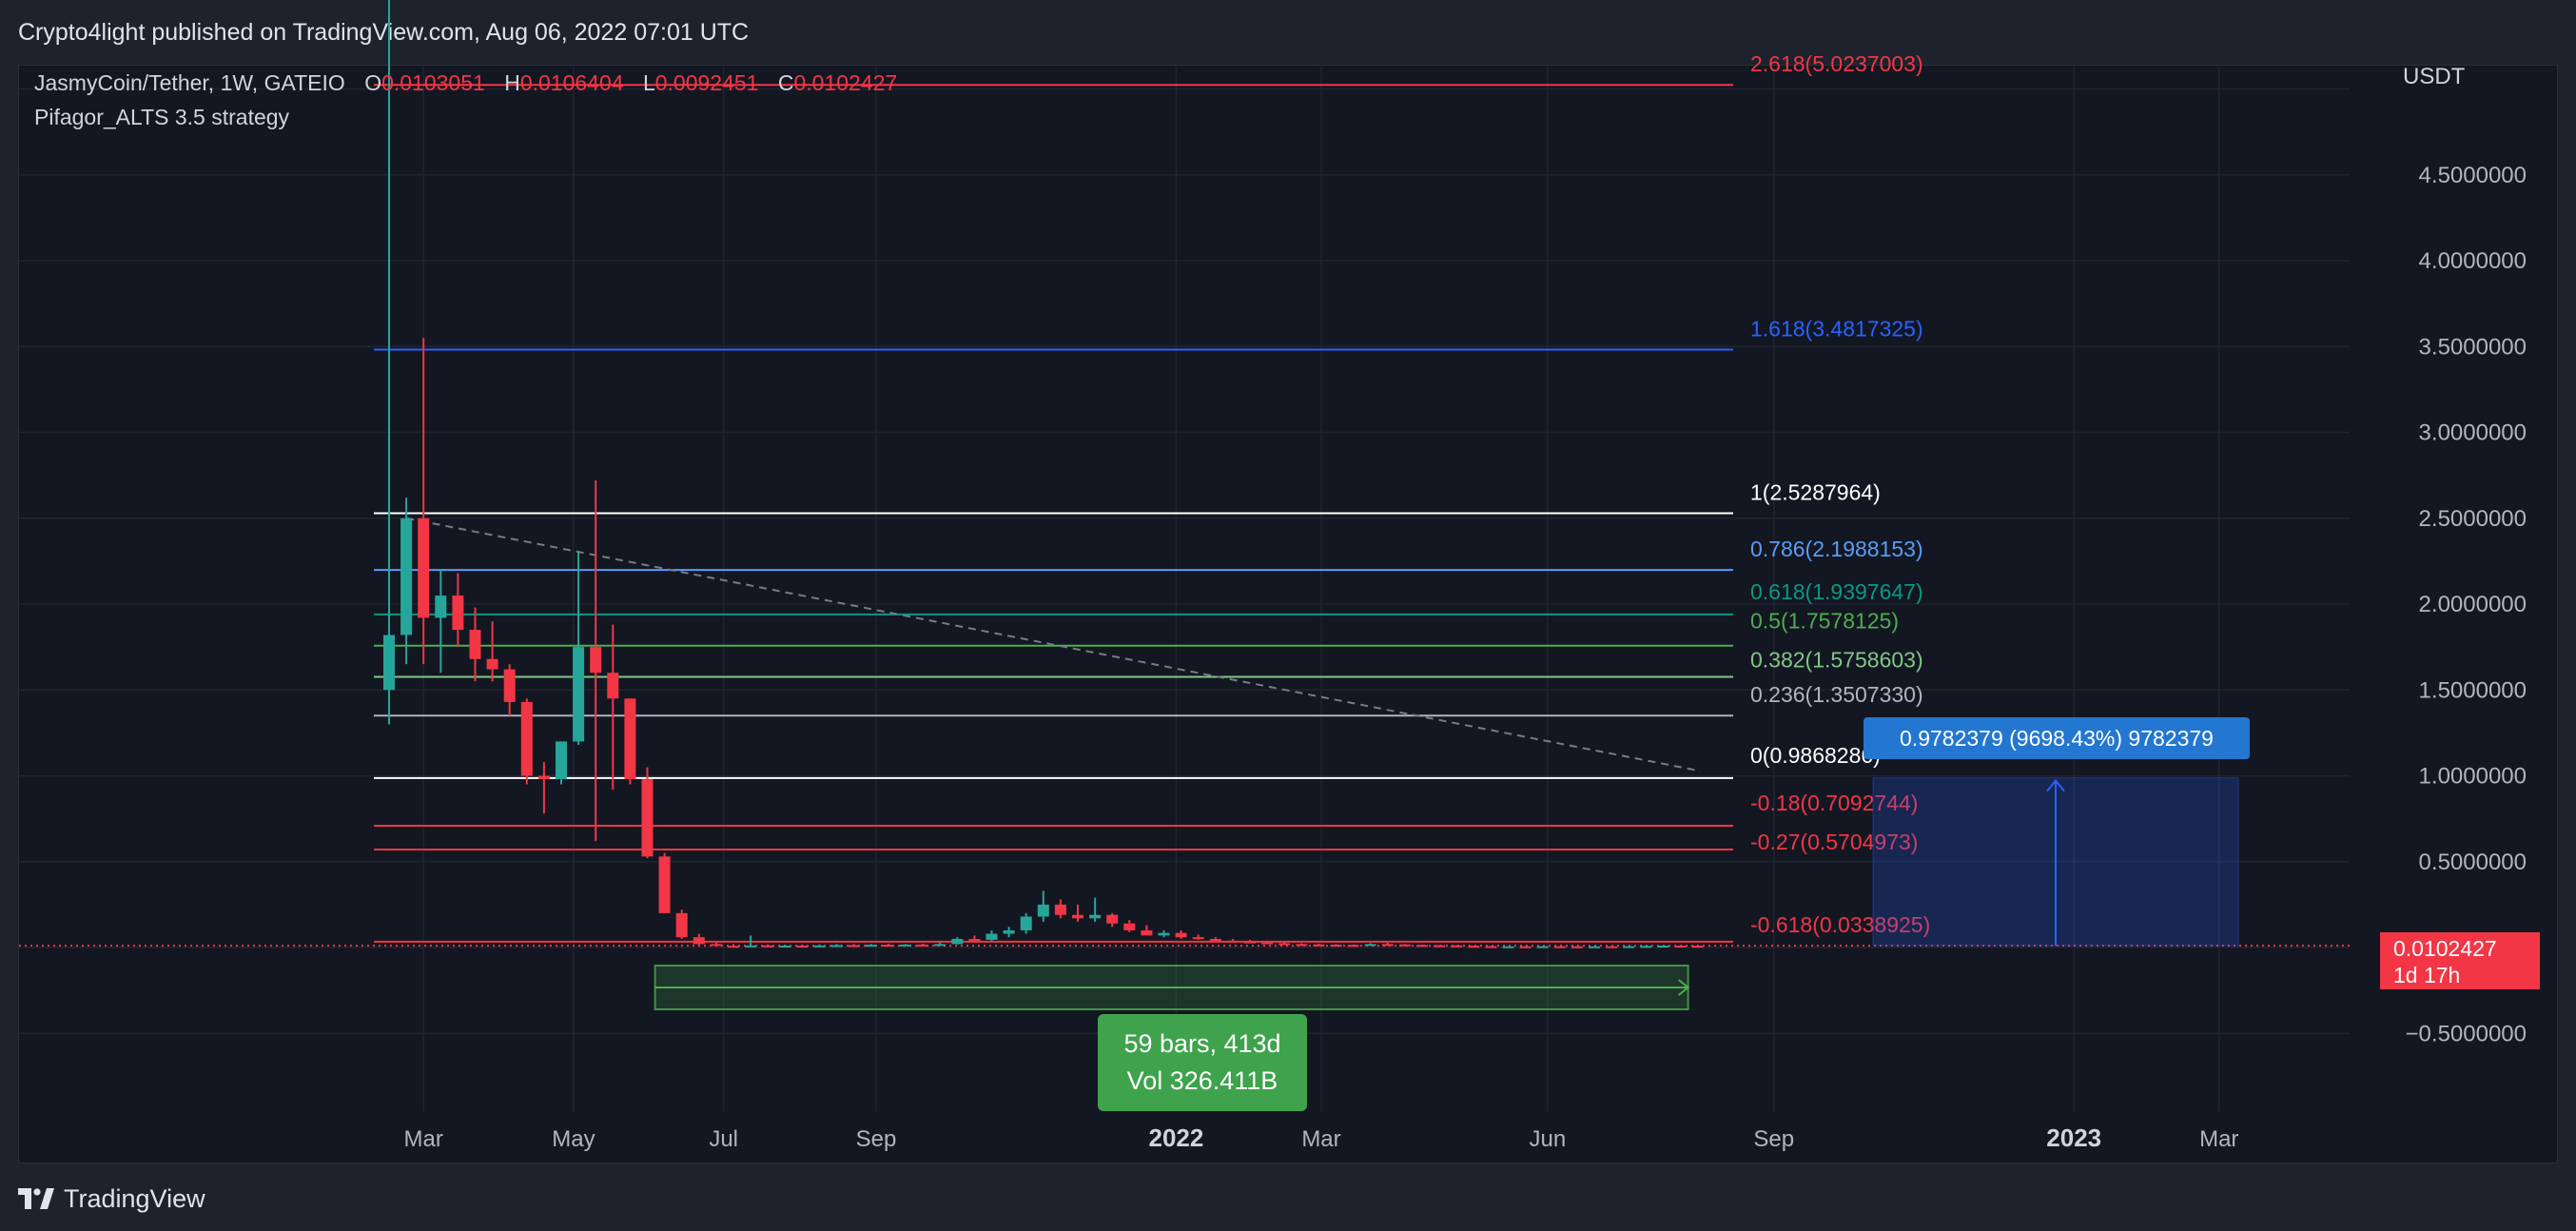  What do you see at coordinates (1202, 1062) in the screenshot?
I see `date-range-label: 59 bars, 413d Vol 326.411B` at bounding box center [1202, 1062].